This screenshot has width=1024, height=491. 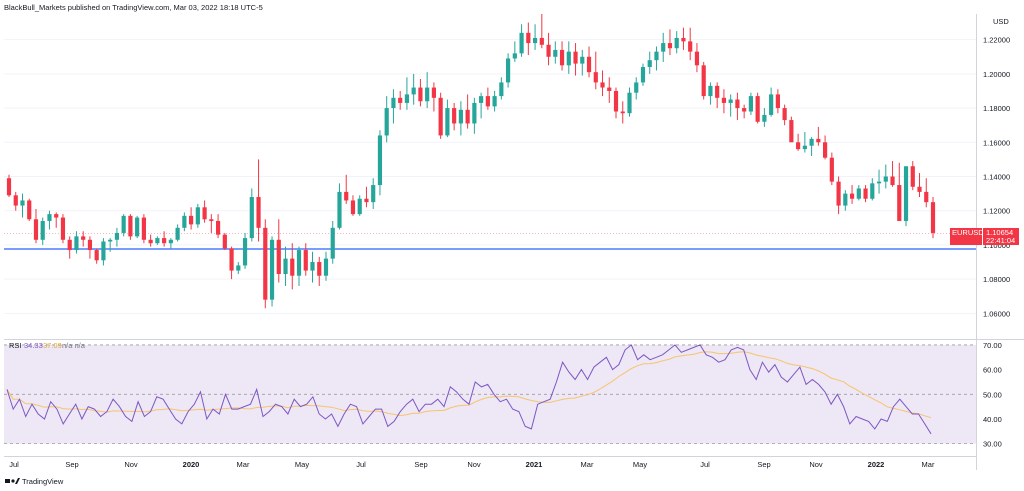 I want to click on rsi-legend: RSI 34.33 37.09 n/a n/a, so click(x=47, y=345).